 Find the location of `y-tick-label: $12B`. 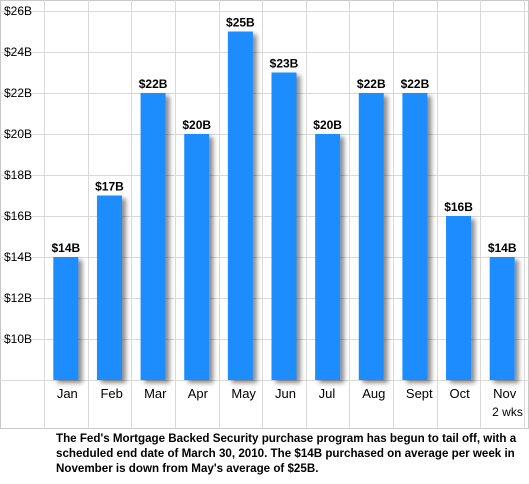

y-tick-label: $12B is located at coordinates (18, 298).